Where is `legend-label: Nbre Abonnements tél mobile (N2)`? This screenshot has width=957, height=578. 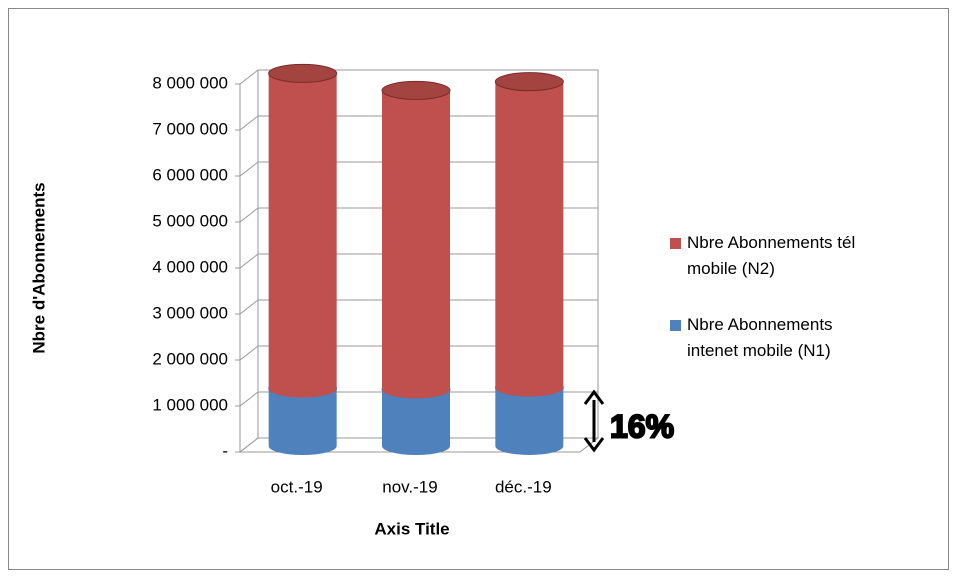
legend-label: Nbre Abonnements tél mobile (N2) is located at coordinates (771, 255).